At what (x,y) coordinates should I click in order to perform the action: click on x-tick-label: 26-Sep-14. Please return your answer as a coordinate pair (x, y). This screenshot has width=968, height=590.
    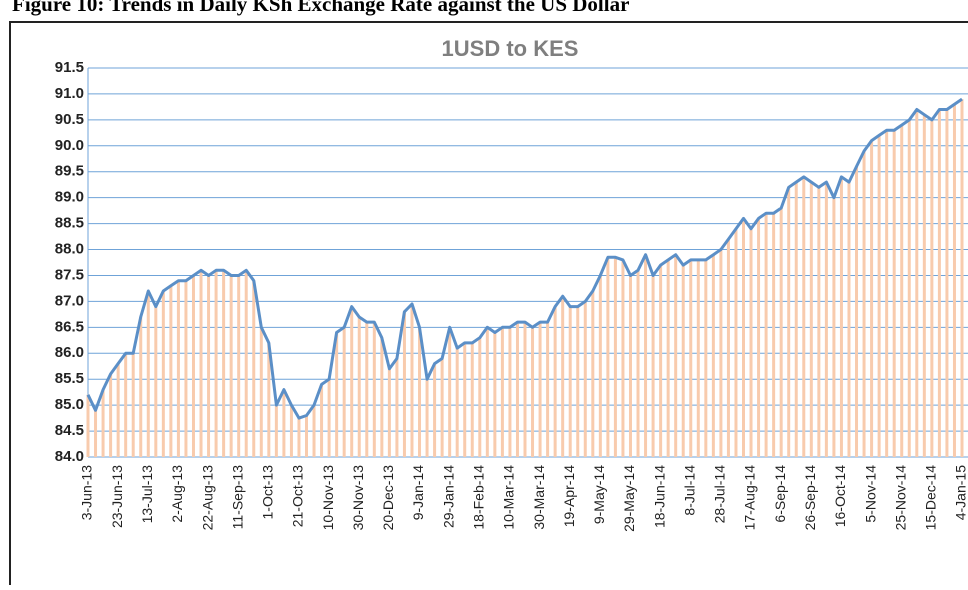
    Looking at the image, I should click on (810, 498).